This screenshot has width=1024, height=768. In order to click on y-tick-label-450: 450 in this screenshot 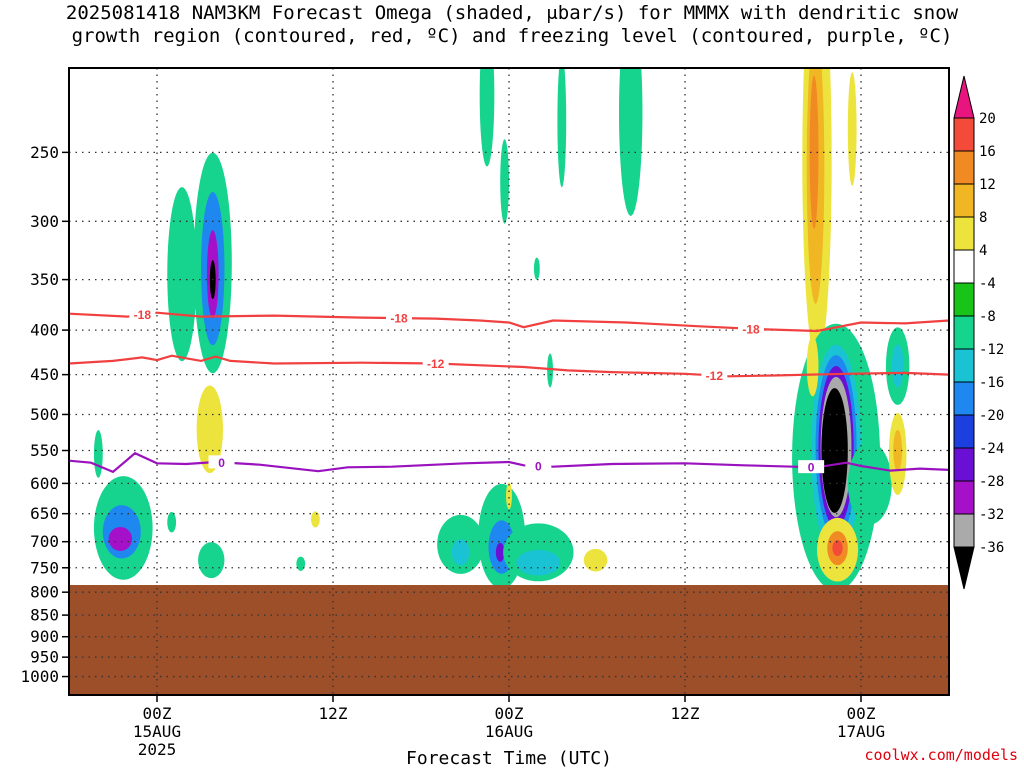, I will do `click(44, 374)`.